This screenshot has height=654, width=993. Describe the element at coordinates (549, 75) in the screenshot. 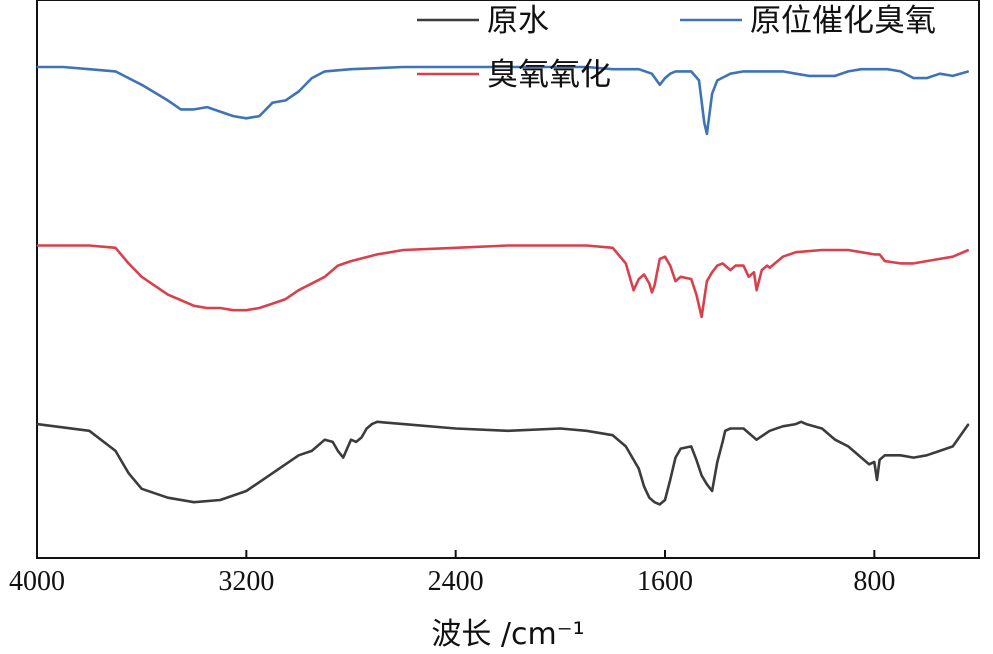

I see `legend-label: 臭氧氧化` at that location.